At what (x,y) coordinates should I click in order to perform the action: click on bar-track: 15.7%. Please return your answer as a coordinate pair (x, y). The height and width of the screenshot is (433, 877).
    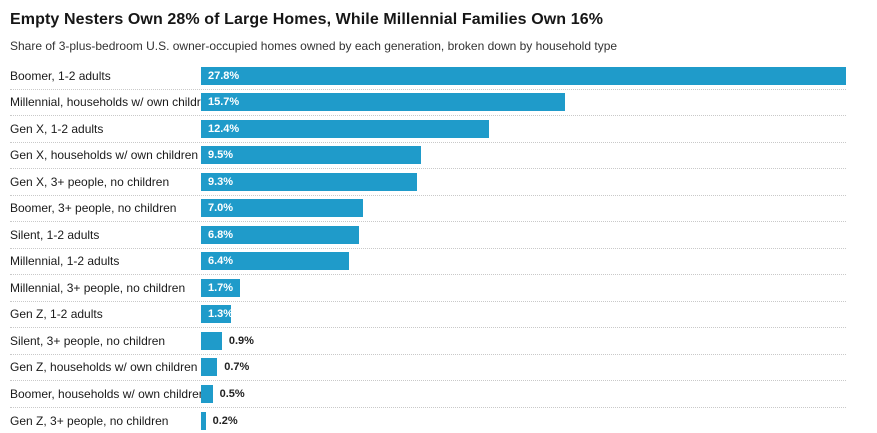
    Looking at the image, I should click on (523, 102).